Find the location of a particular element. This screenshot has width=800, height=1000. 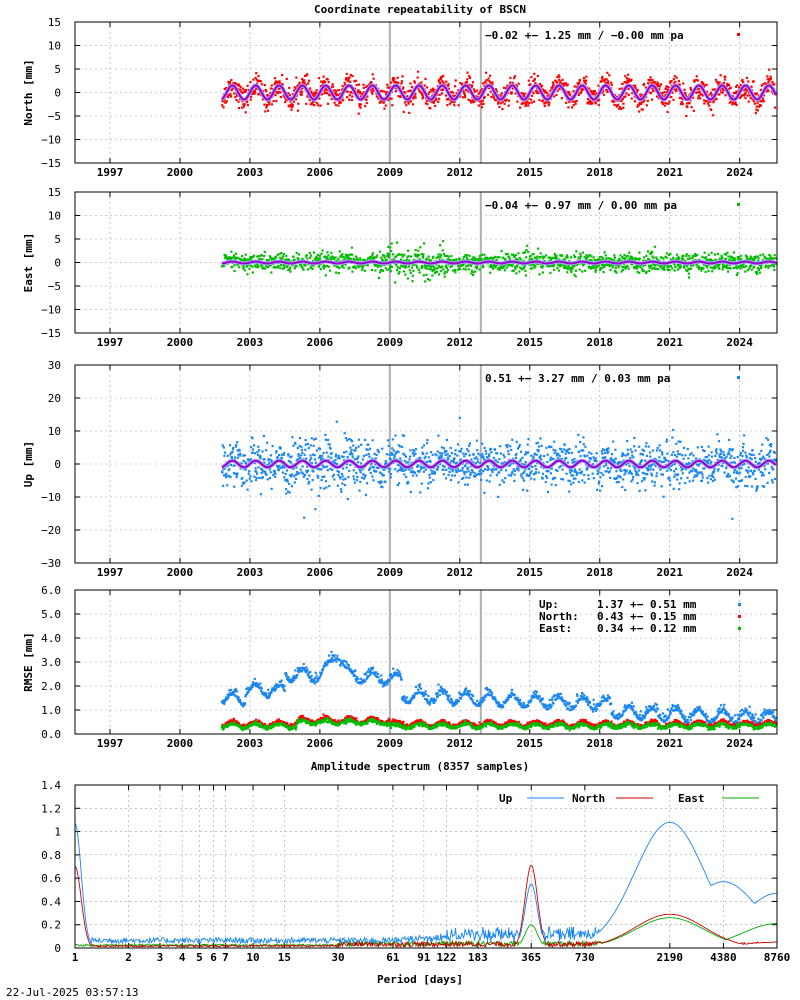

plot-frame is located at coordinates (426, 92).